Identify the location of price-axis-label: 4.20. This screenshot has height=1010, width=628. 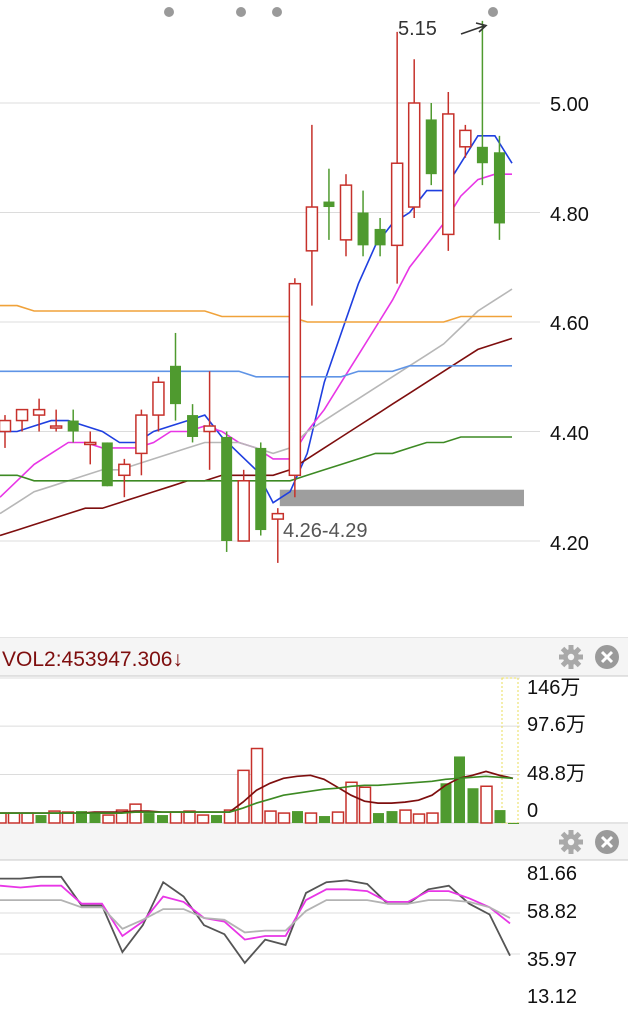
(569, 544).